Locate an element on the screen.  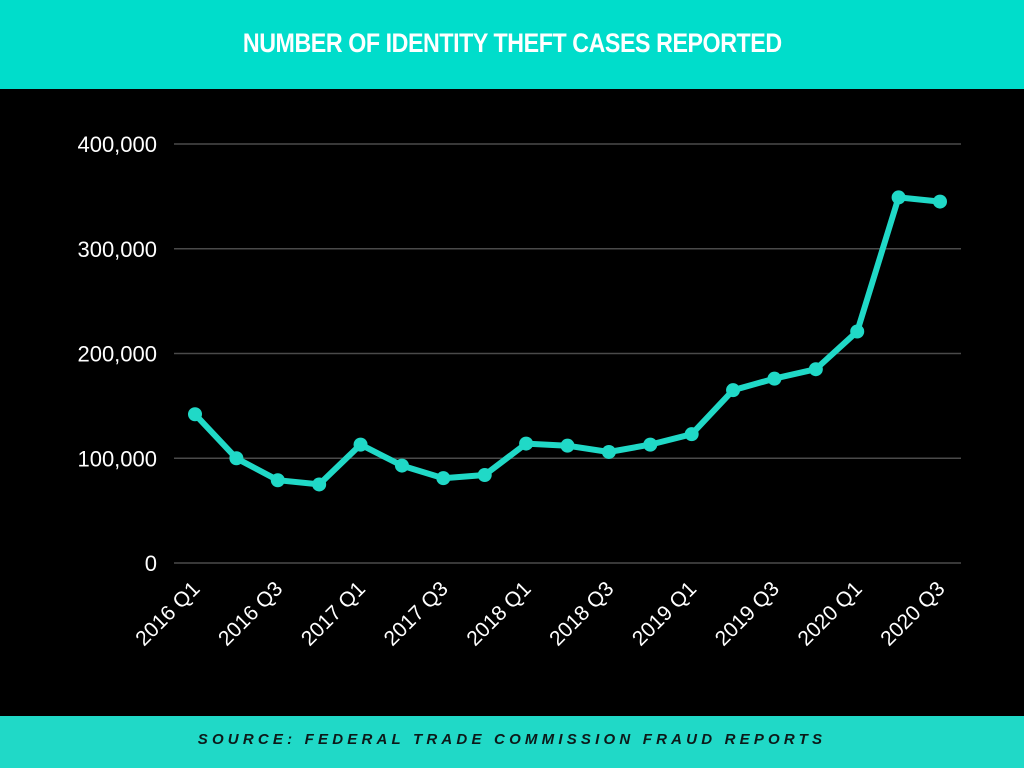
x-tick-label: 2017 Q3 is located at coordinates (416, 613).